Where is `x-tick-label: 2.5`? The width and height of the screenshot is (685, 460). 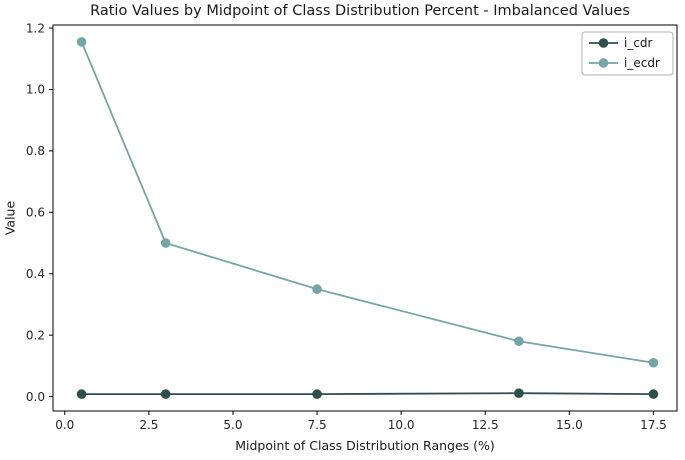 x-tick-label: 2.5 is located at coordinates (148, 425).